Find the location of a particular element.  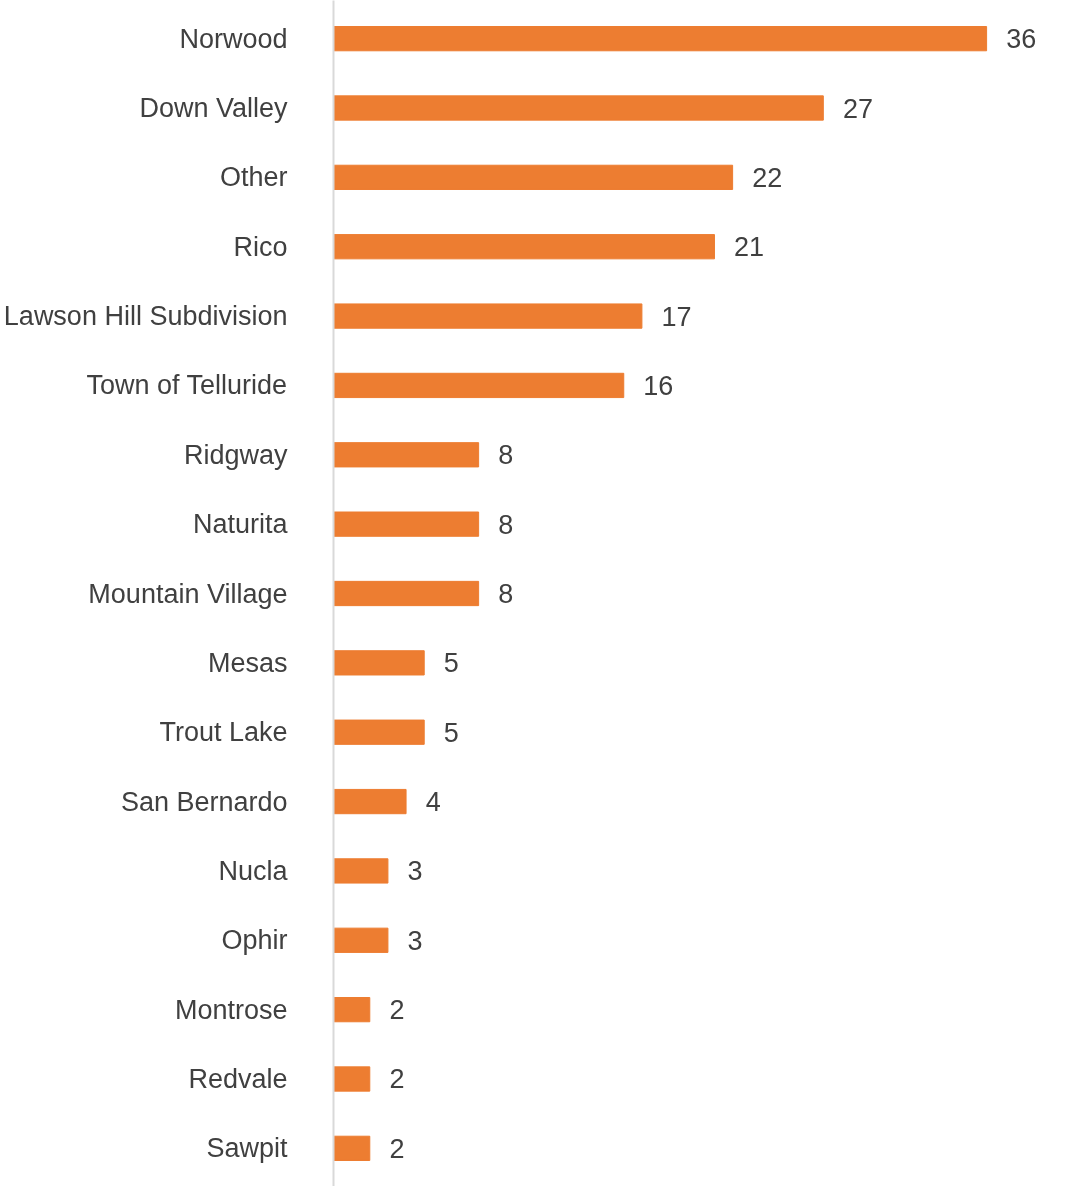

y-tick-label: Redvale is located at coordinates (238, 1079).